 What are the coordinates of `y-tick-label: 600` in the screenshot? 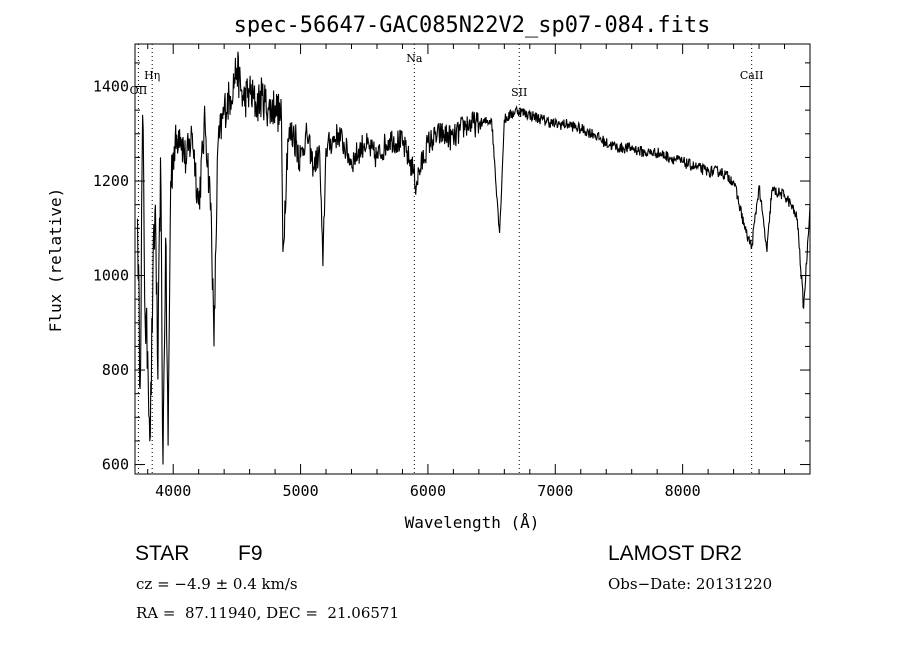 It's located at (115, 465).